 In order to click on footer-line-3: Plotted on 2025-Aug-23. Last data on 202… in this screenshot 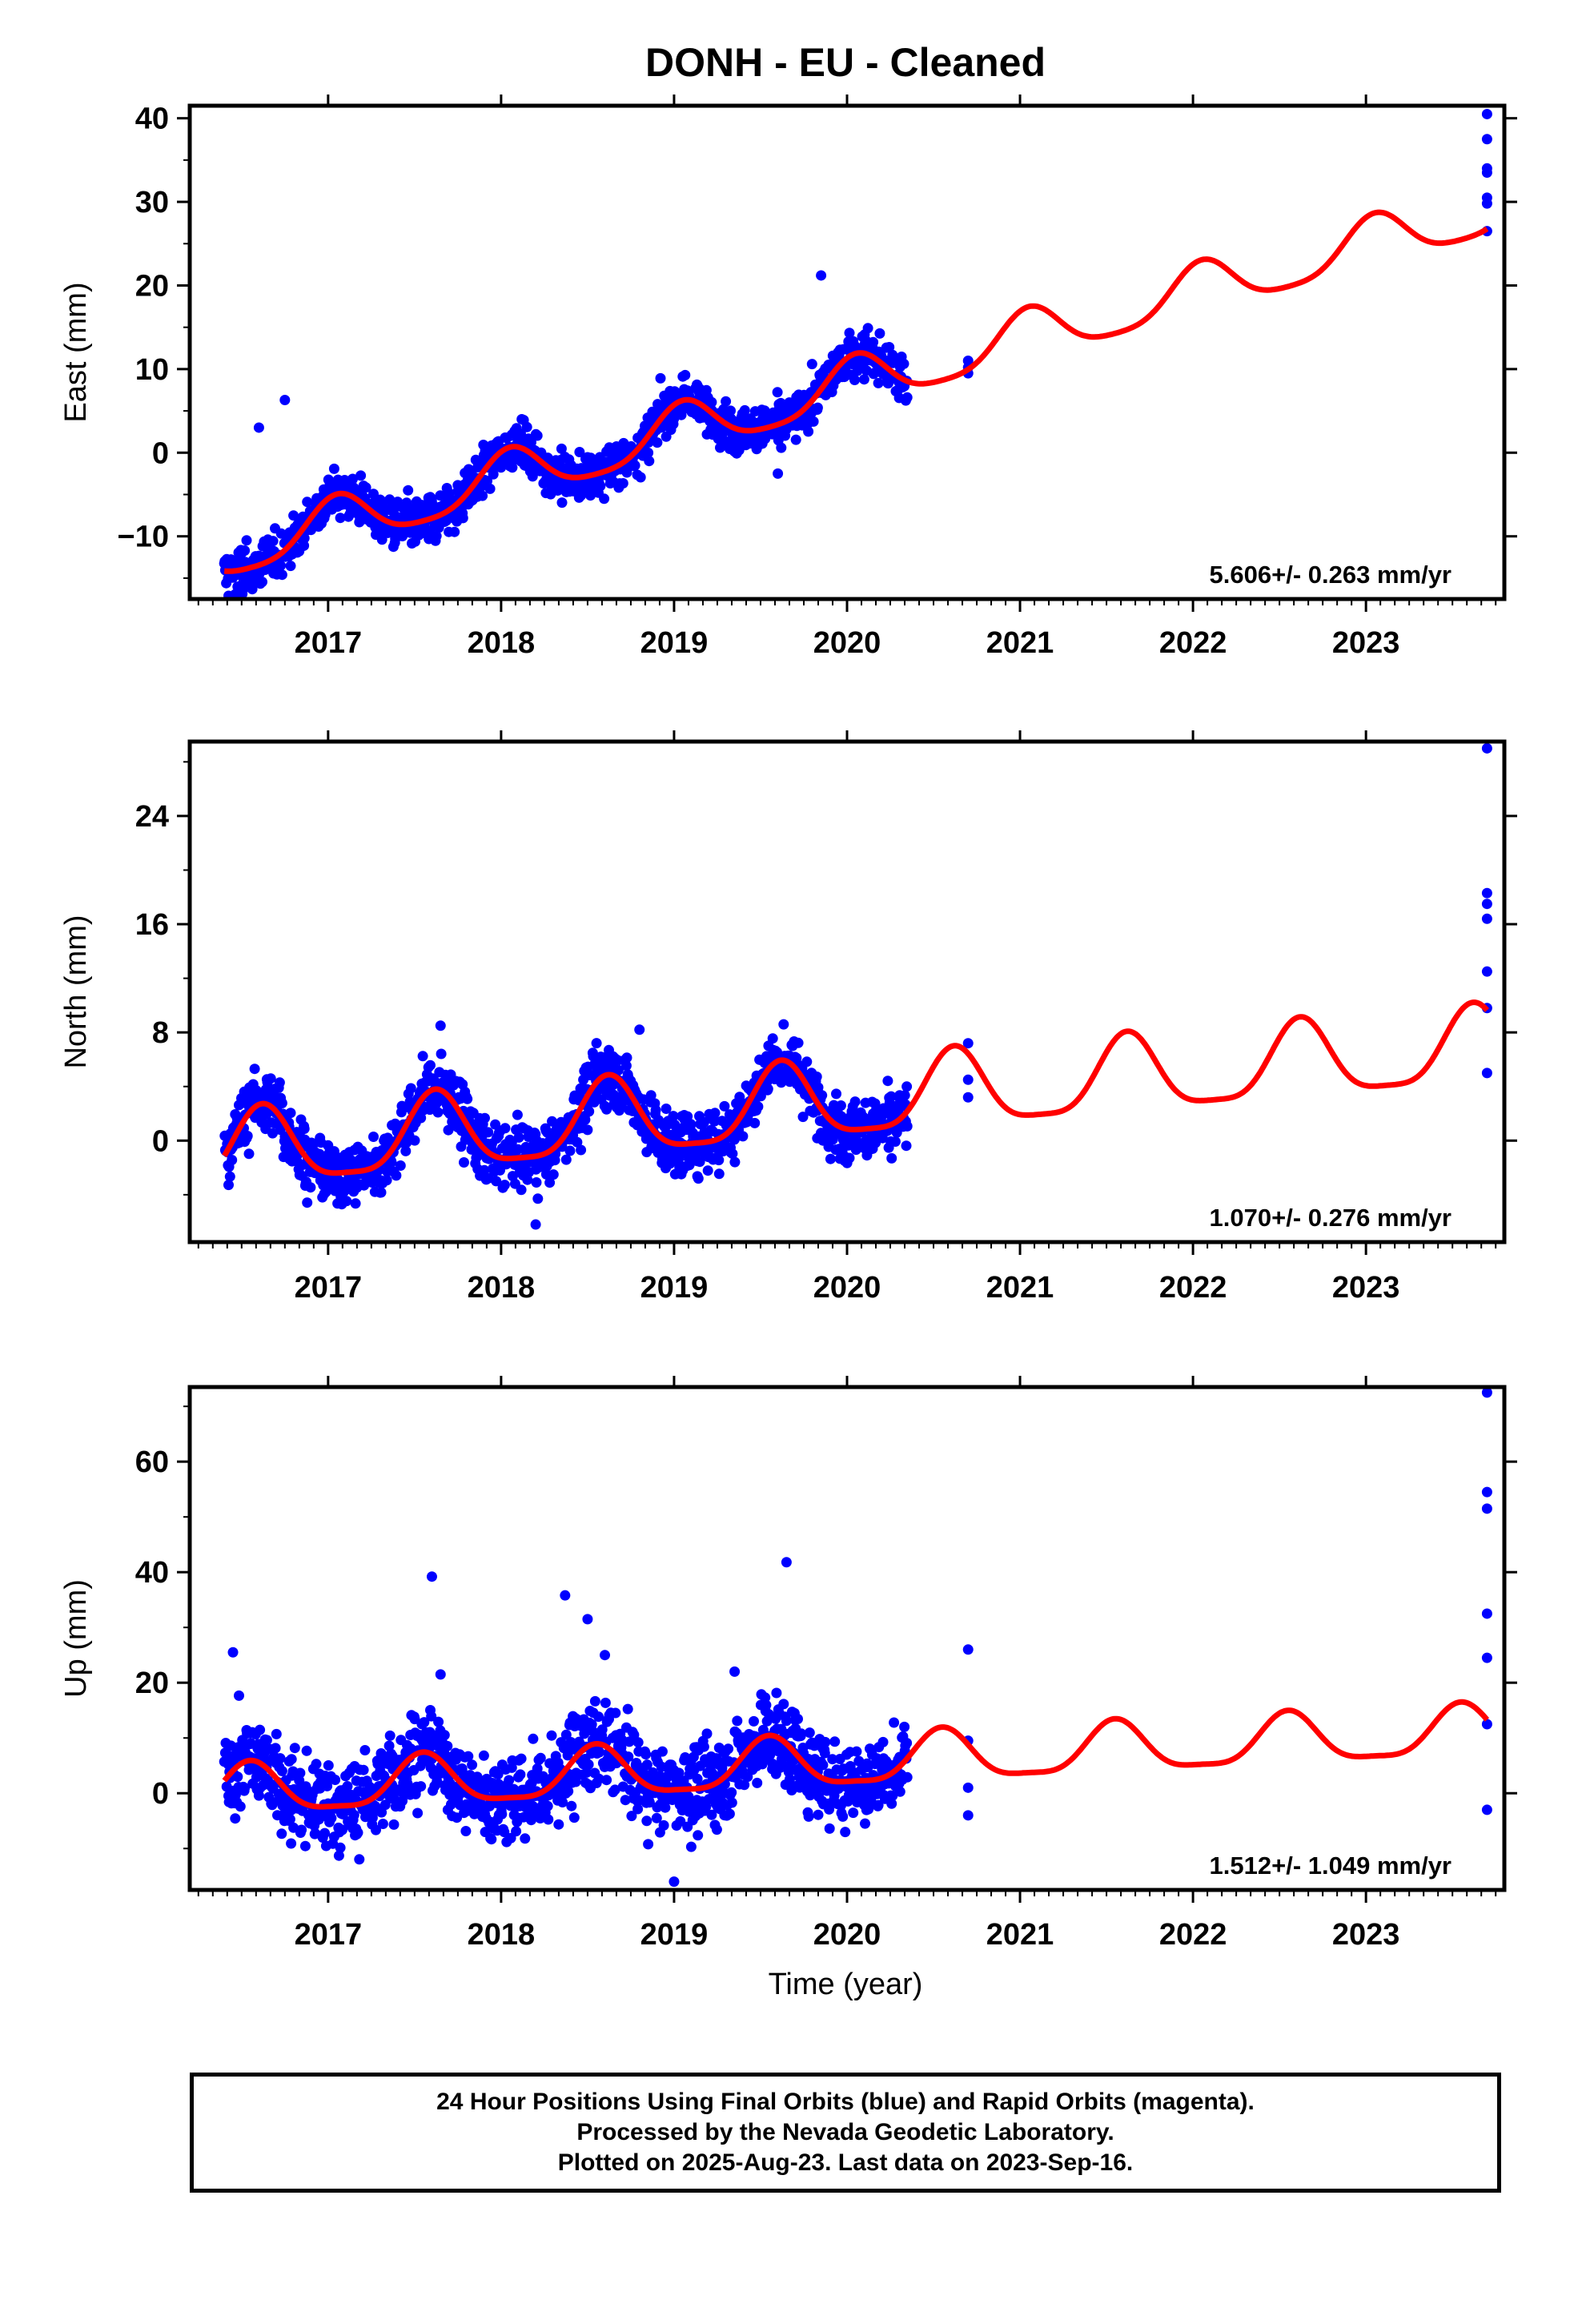, I will do `click(846, 2162)`.